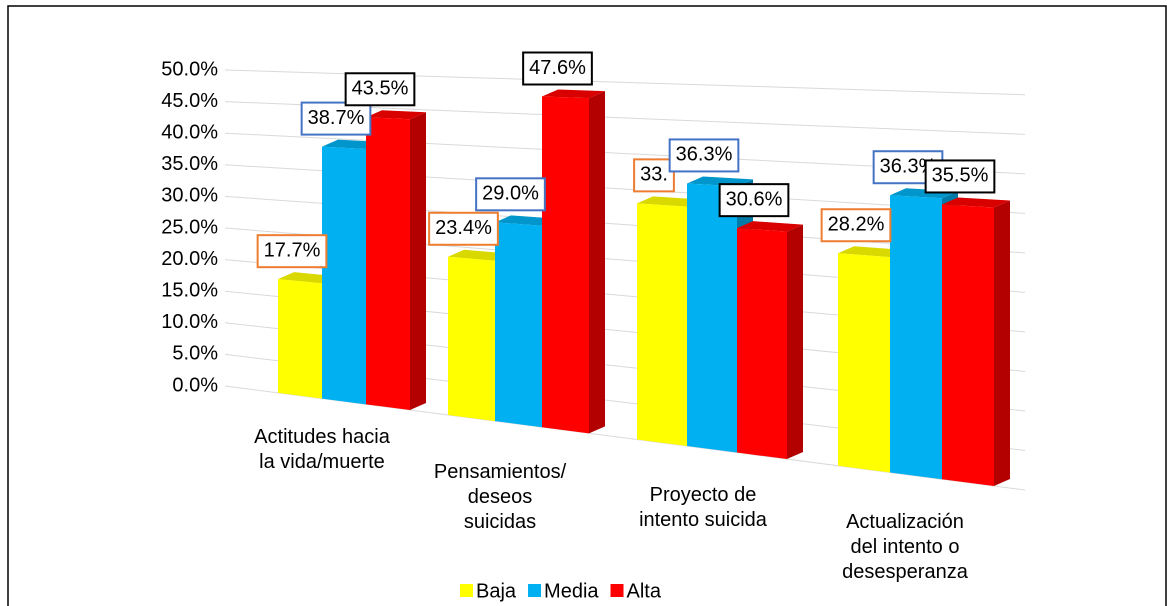  What do you see at coordinates (195, 385) in the screenshot?
I see `y-tick-label: 0.0%` at bounding box center [195, 385].